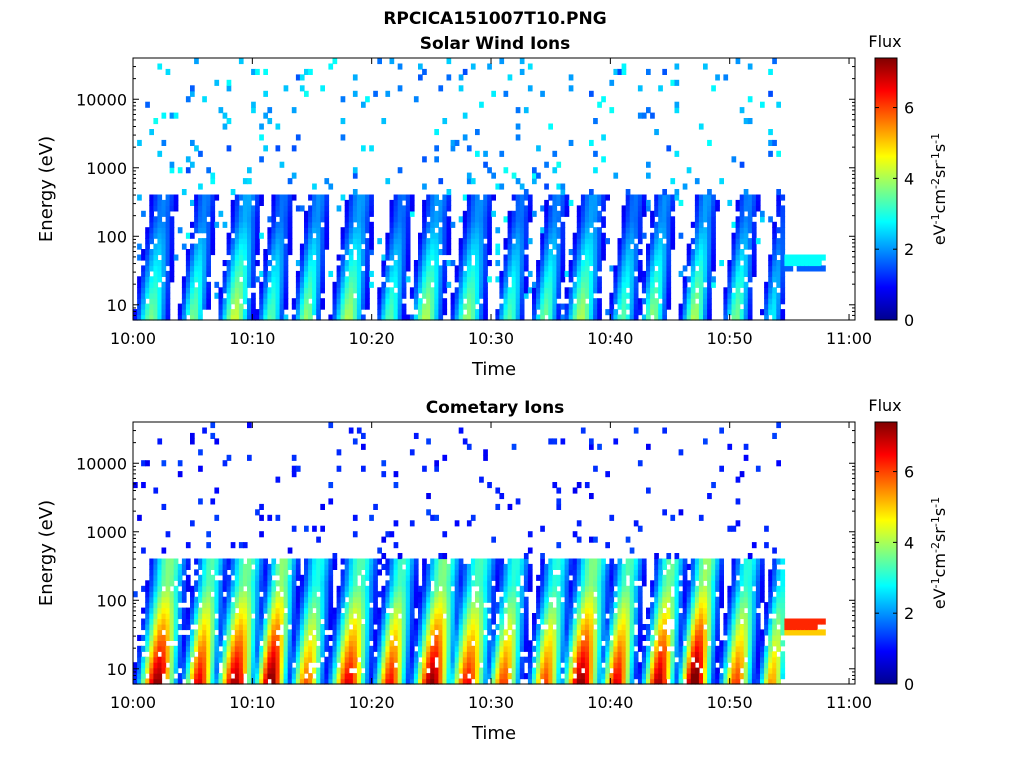 The width and height of the screenshot is (1024, 768). I want to click on colorbar-tick-label: 2, so click(909, 249).